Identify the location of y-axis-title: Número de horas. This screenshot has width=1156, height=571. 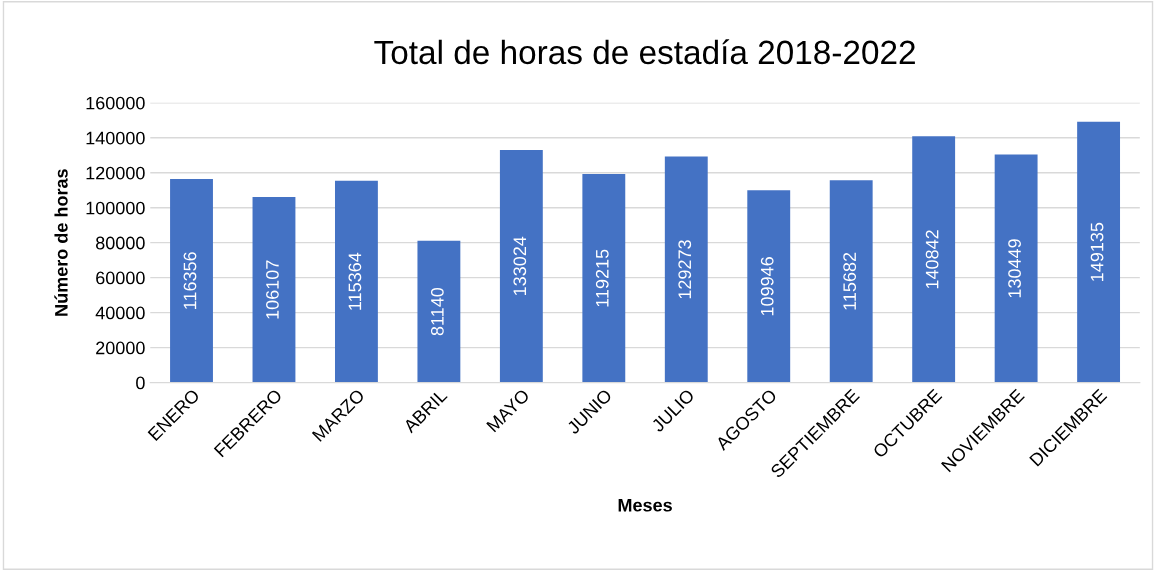
(61, 242).